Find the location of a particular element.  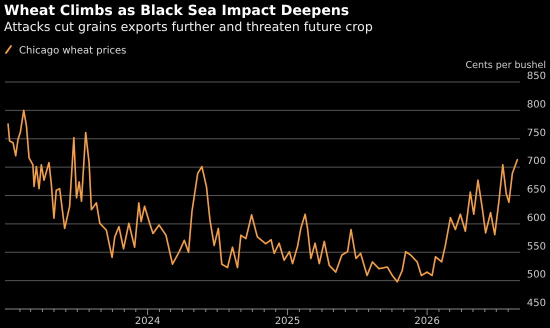

y-tick-label: 600 is located at coordinates (536, 218).